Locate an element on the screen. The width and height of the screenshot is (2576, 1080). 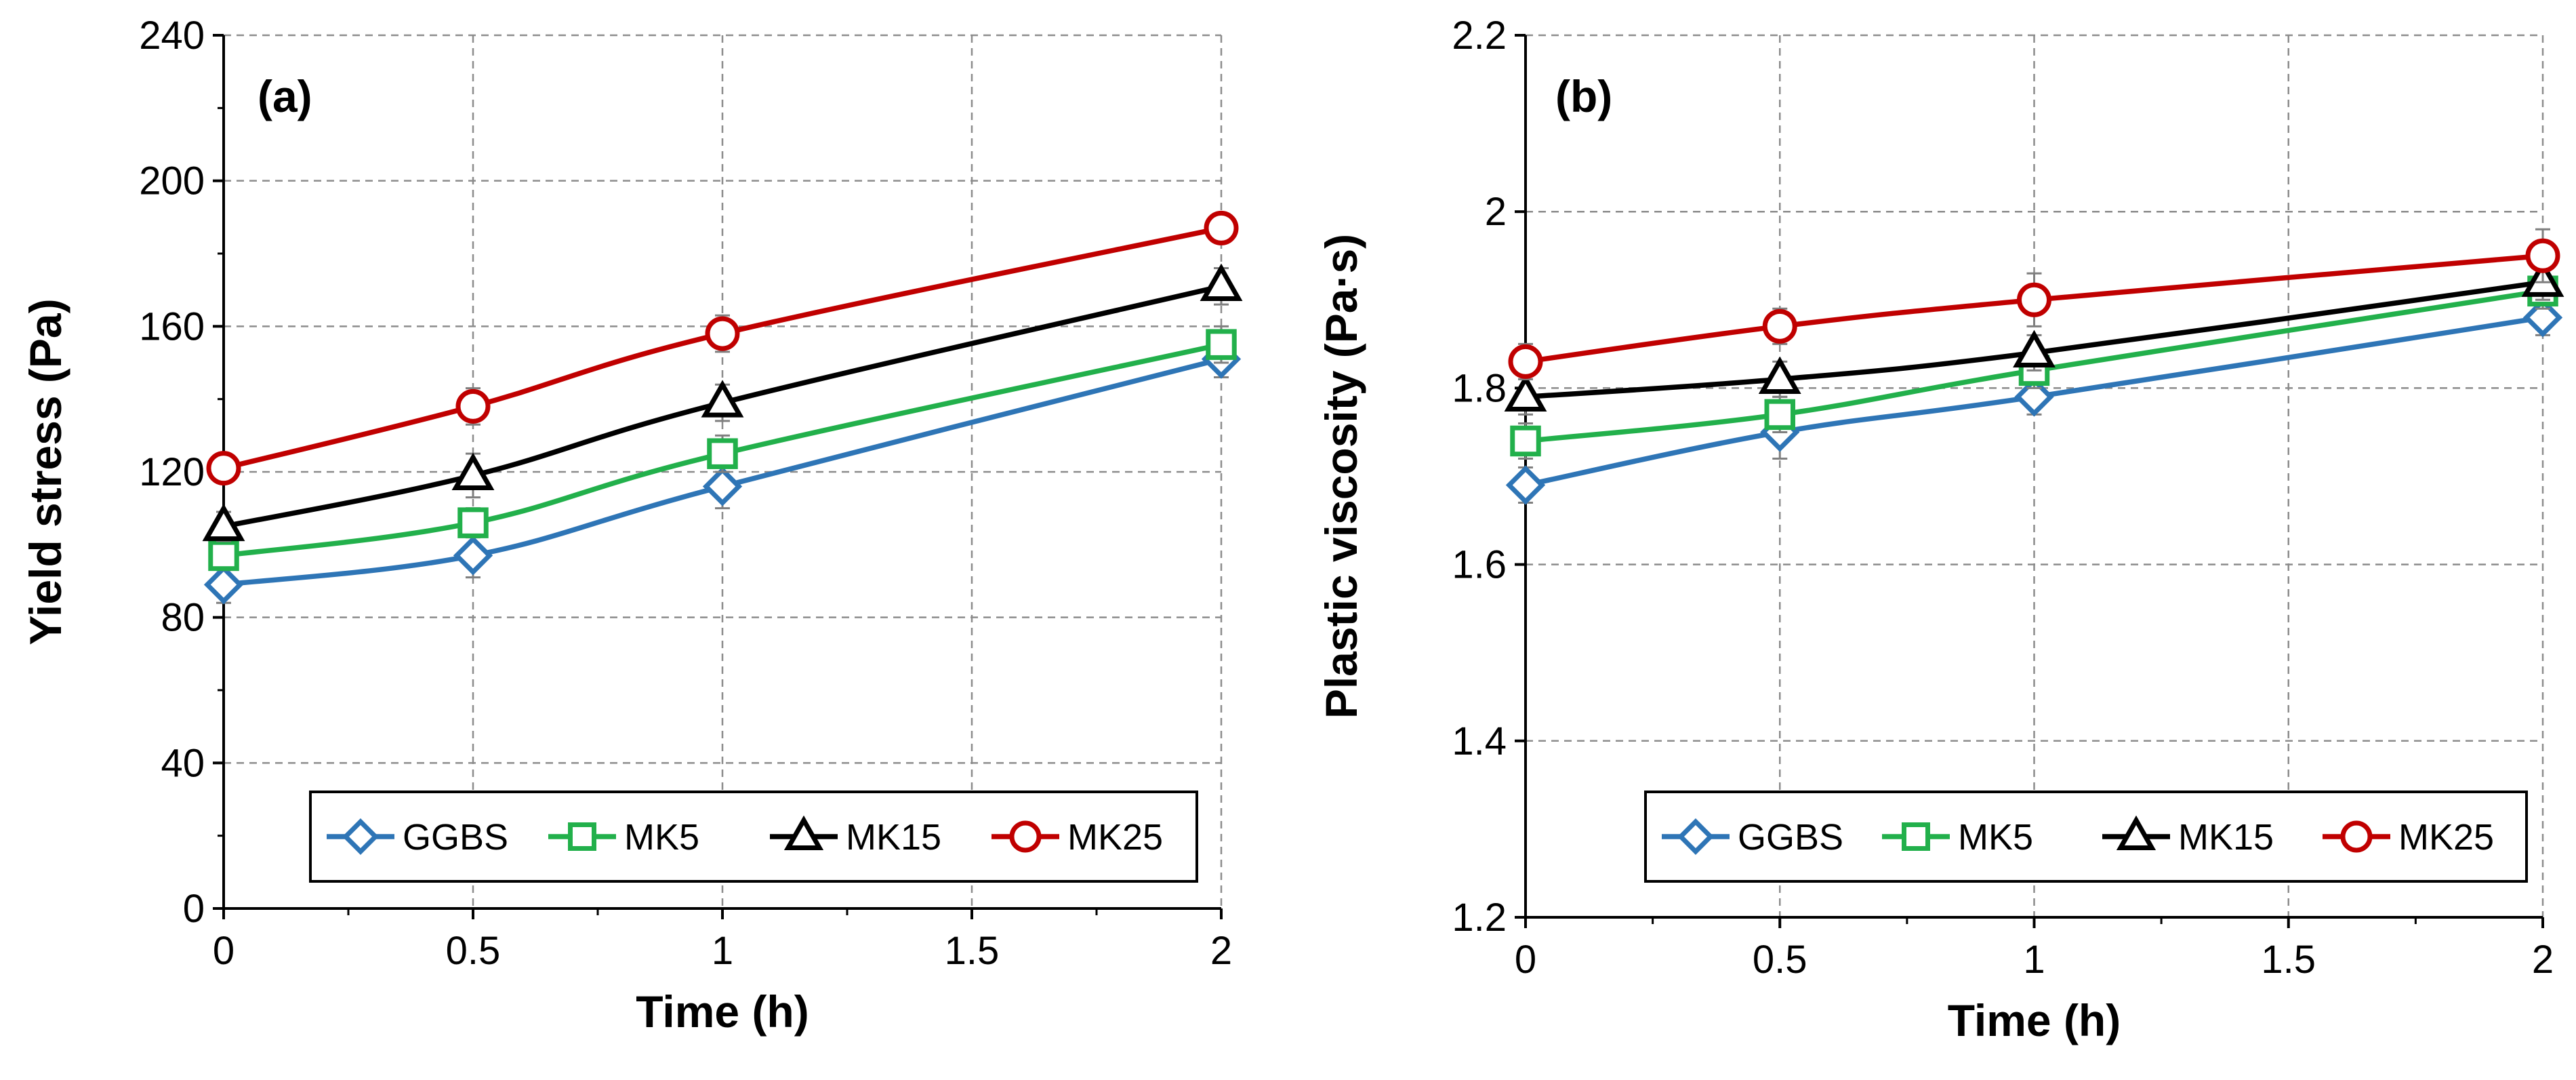
y-tick-label: 1.6 is located at coordinates (1479, 565).